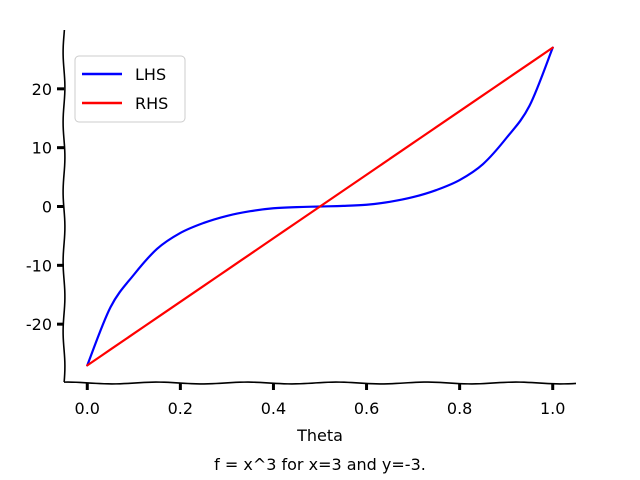 The height and width of the screenshot is (480, 640). I want to click on legend-box, so click(130, 89).